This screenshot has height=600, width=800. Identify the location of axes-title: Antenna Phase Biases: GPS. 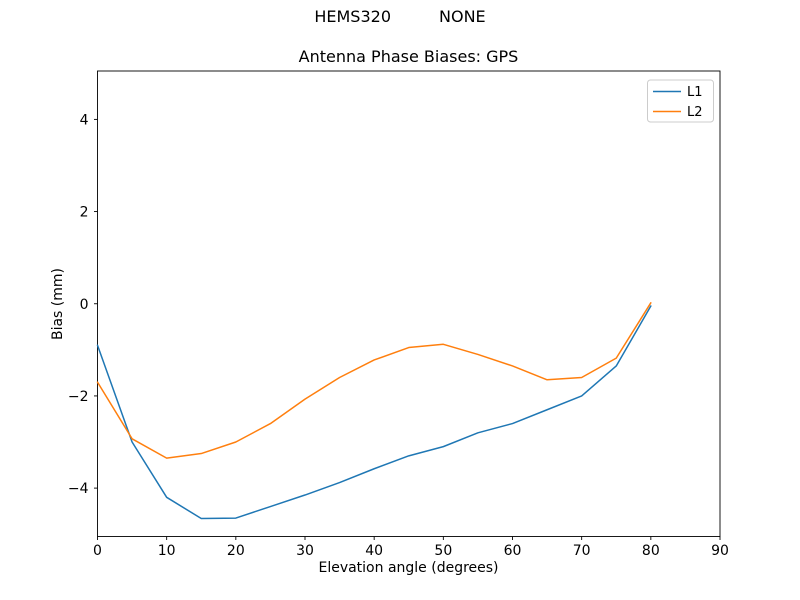
(408, 56).